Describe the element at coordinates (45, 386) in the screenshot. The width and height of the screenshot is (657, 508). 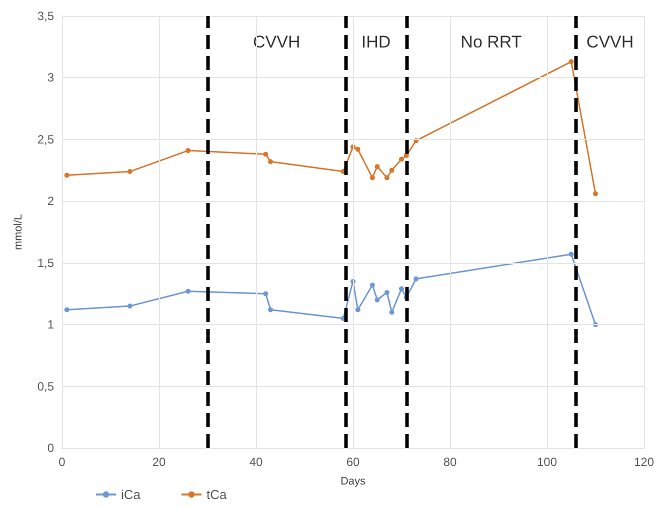
I see `y-tick-label: 0,5` at that location.